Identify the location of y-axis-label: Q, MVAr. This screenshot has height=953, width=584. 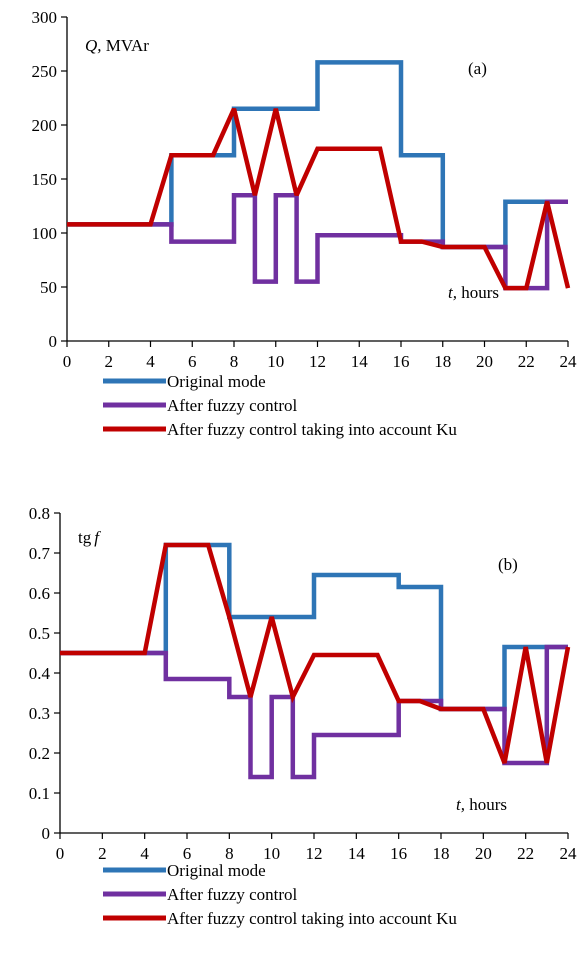
(117, 45).